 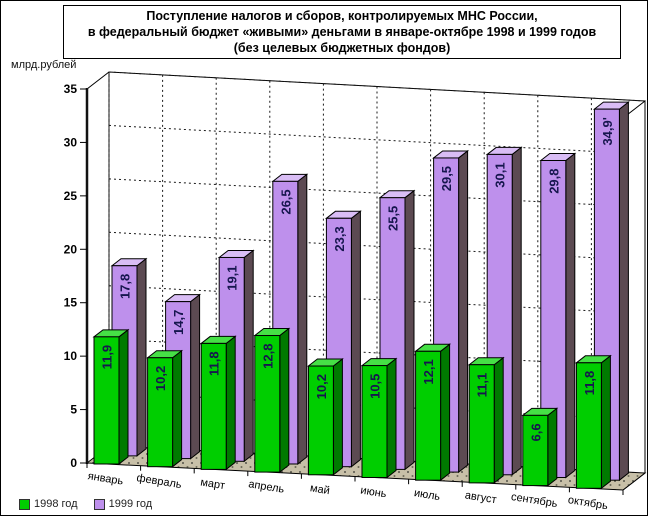 What do you see at coordinates (105, 478) in the screenshot?
I see `x-axis-label-январь: январь` at bounding box center [105, 478].